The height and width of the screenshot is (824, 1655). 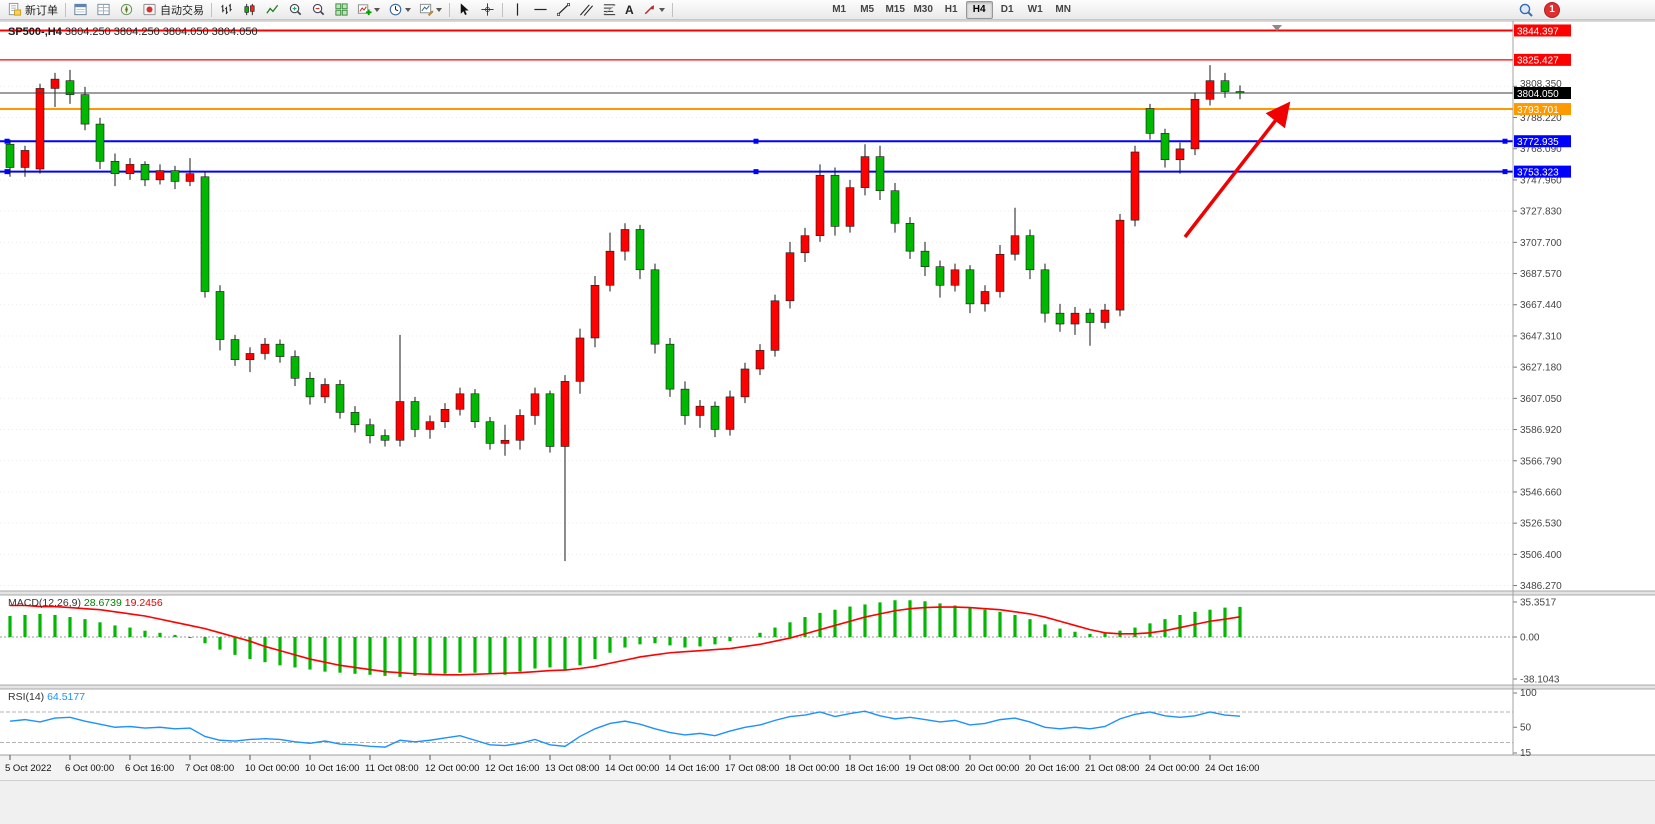 What do you see at coordinates (1541, 84) in the screenshot?
I see `svg-text: 3808.350` at bounding box center [1541, 84].